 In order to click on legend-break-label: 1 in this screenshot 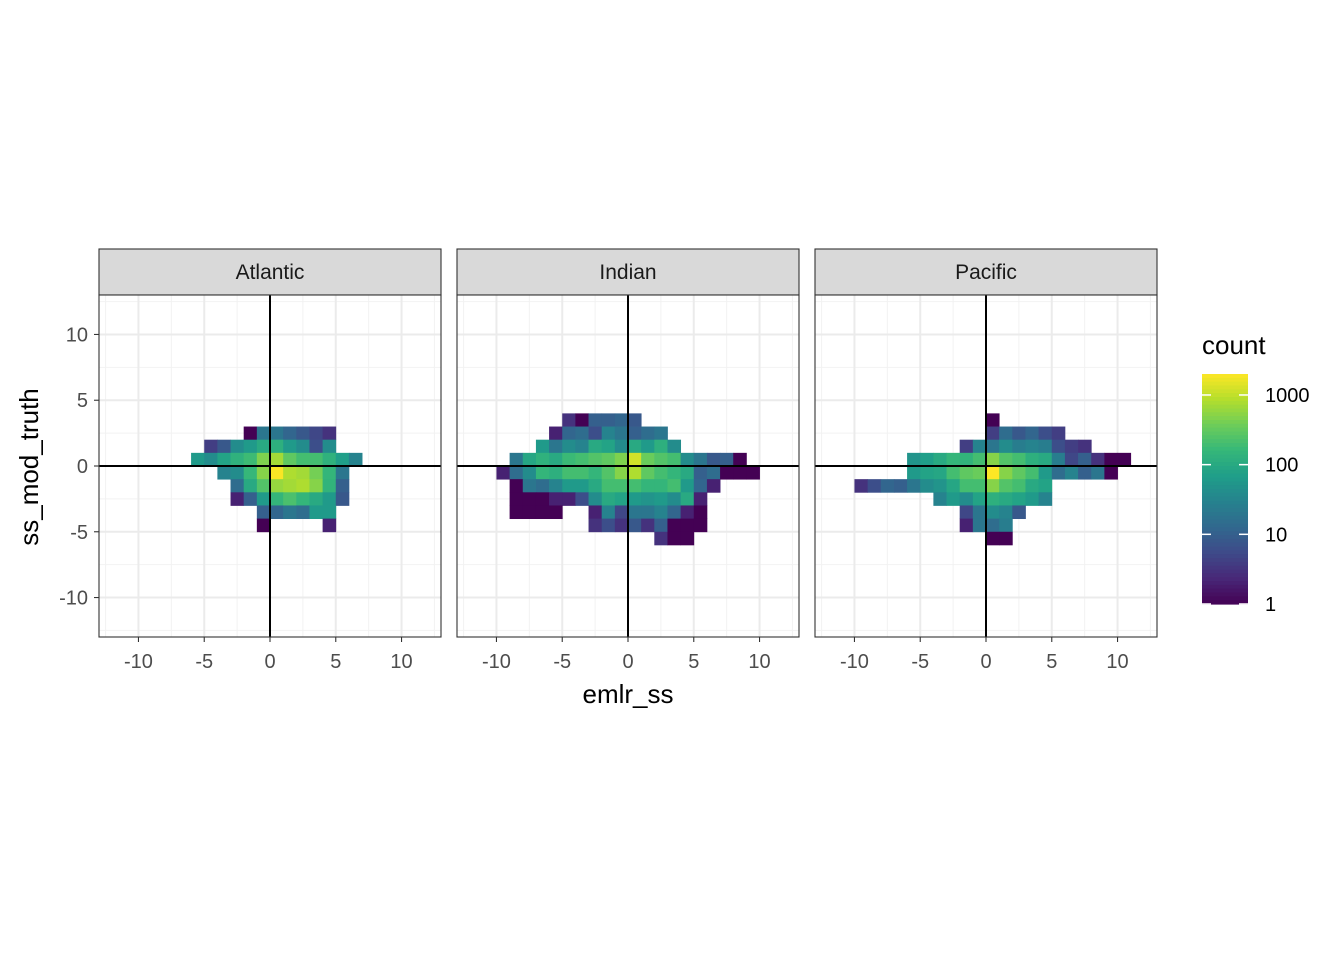, I will do `click(1270, 605)`.